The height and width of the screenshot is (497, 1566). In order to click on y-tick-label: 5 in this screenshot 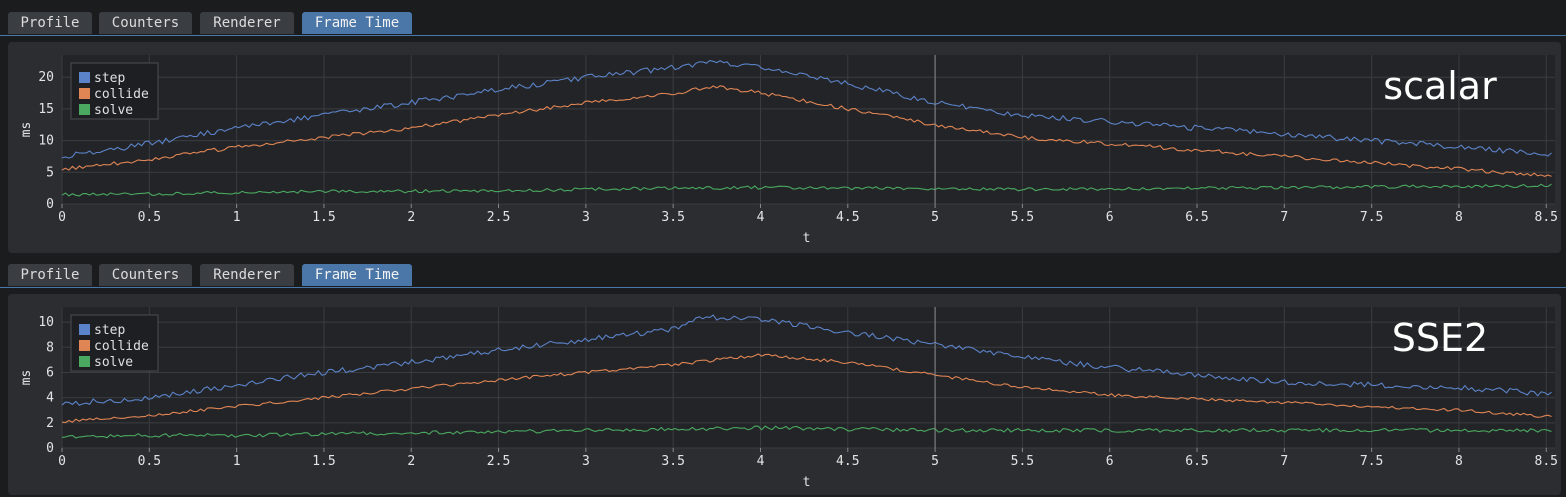, I will do `click(50, 172)`.